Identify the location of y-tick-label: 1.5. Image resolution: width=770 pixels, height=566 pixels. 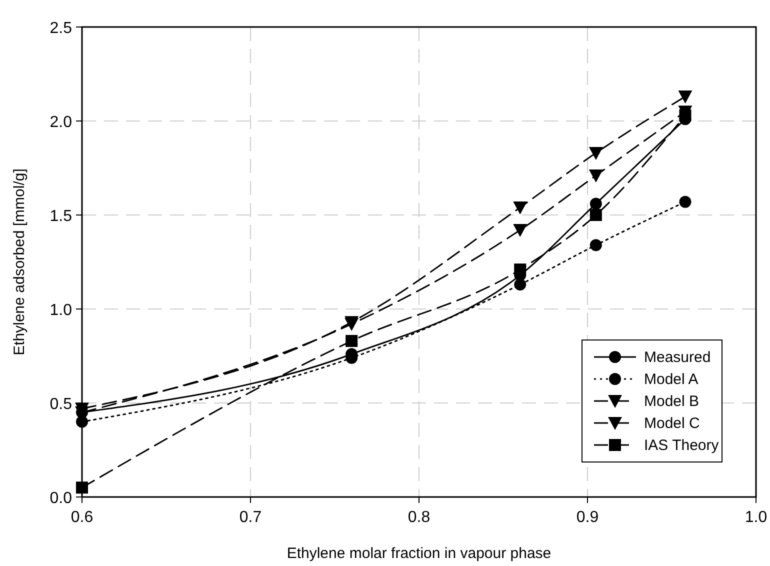
(61, 216).